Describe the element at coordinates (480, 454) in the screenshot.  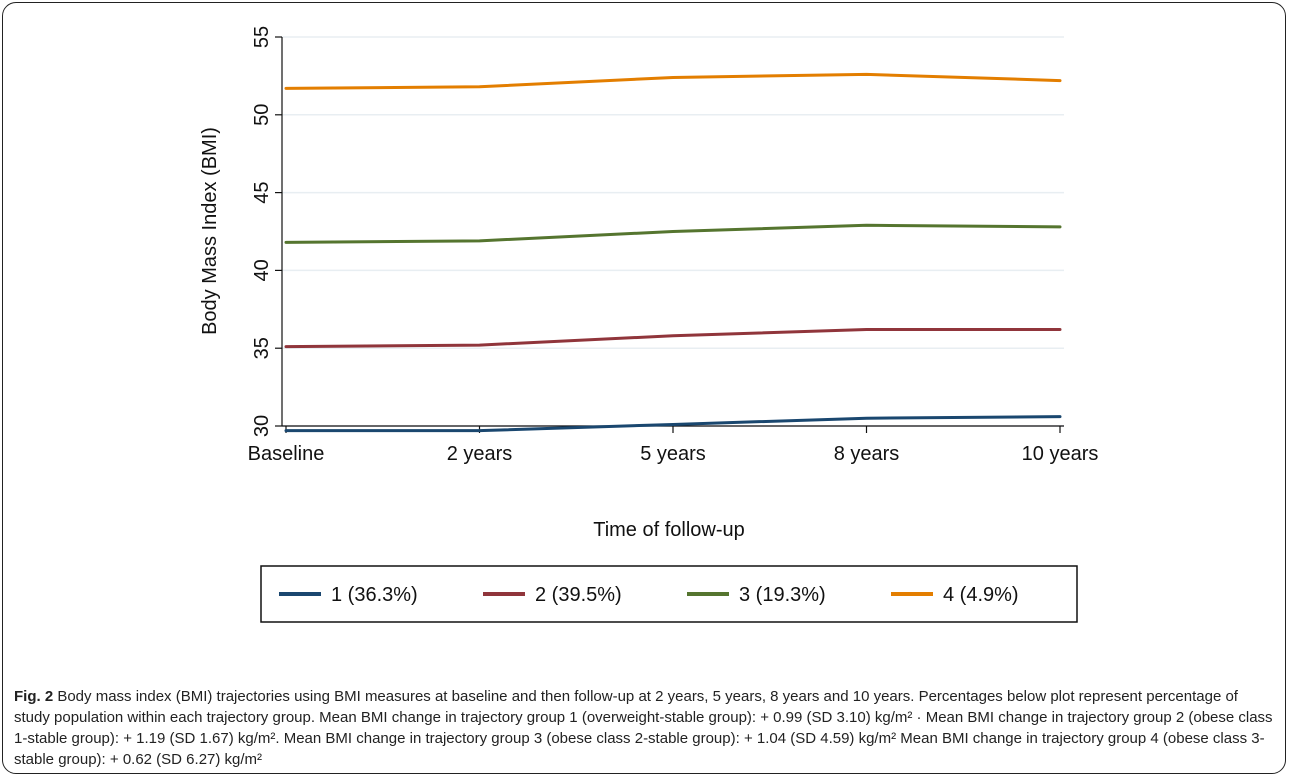
I see `x-tick-label: 2 years` at that location.